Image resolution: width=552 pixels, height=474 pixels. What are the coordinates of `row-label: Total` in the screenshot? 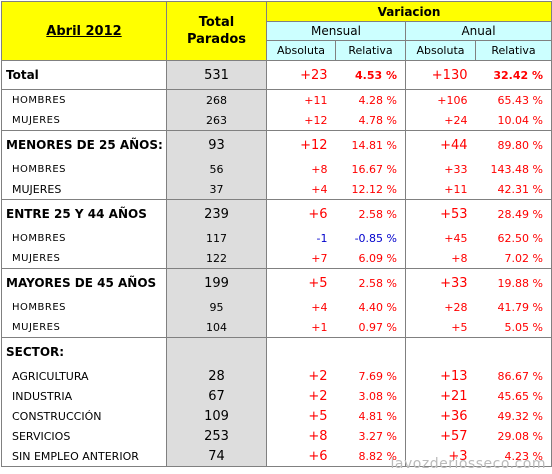 It's located at (84, 75).